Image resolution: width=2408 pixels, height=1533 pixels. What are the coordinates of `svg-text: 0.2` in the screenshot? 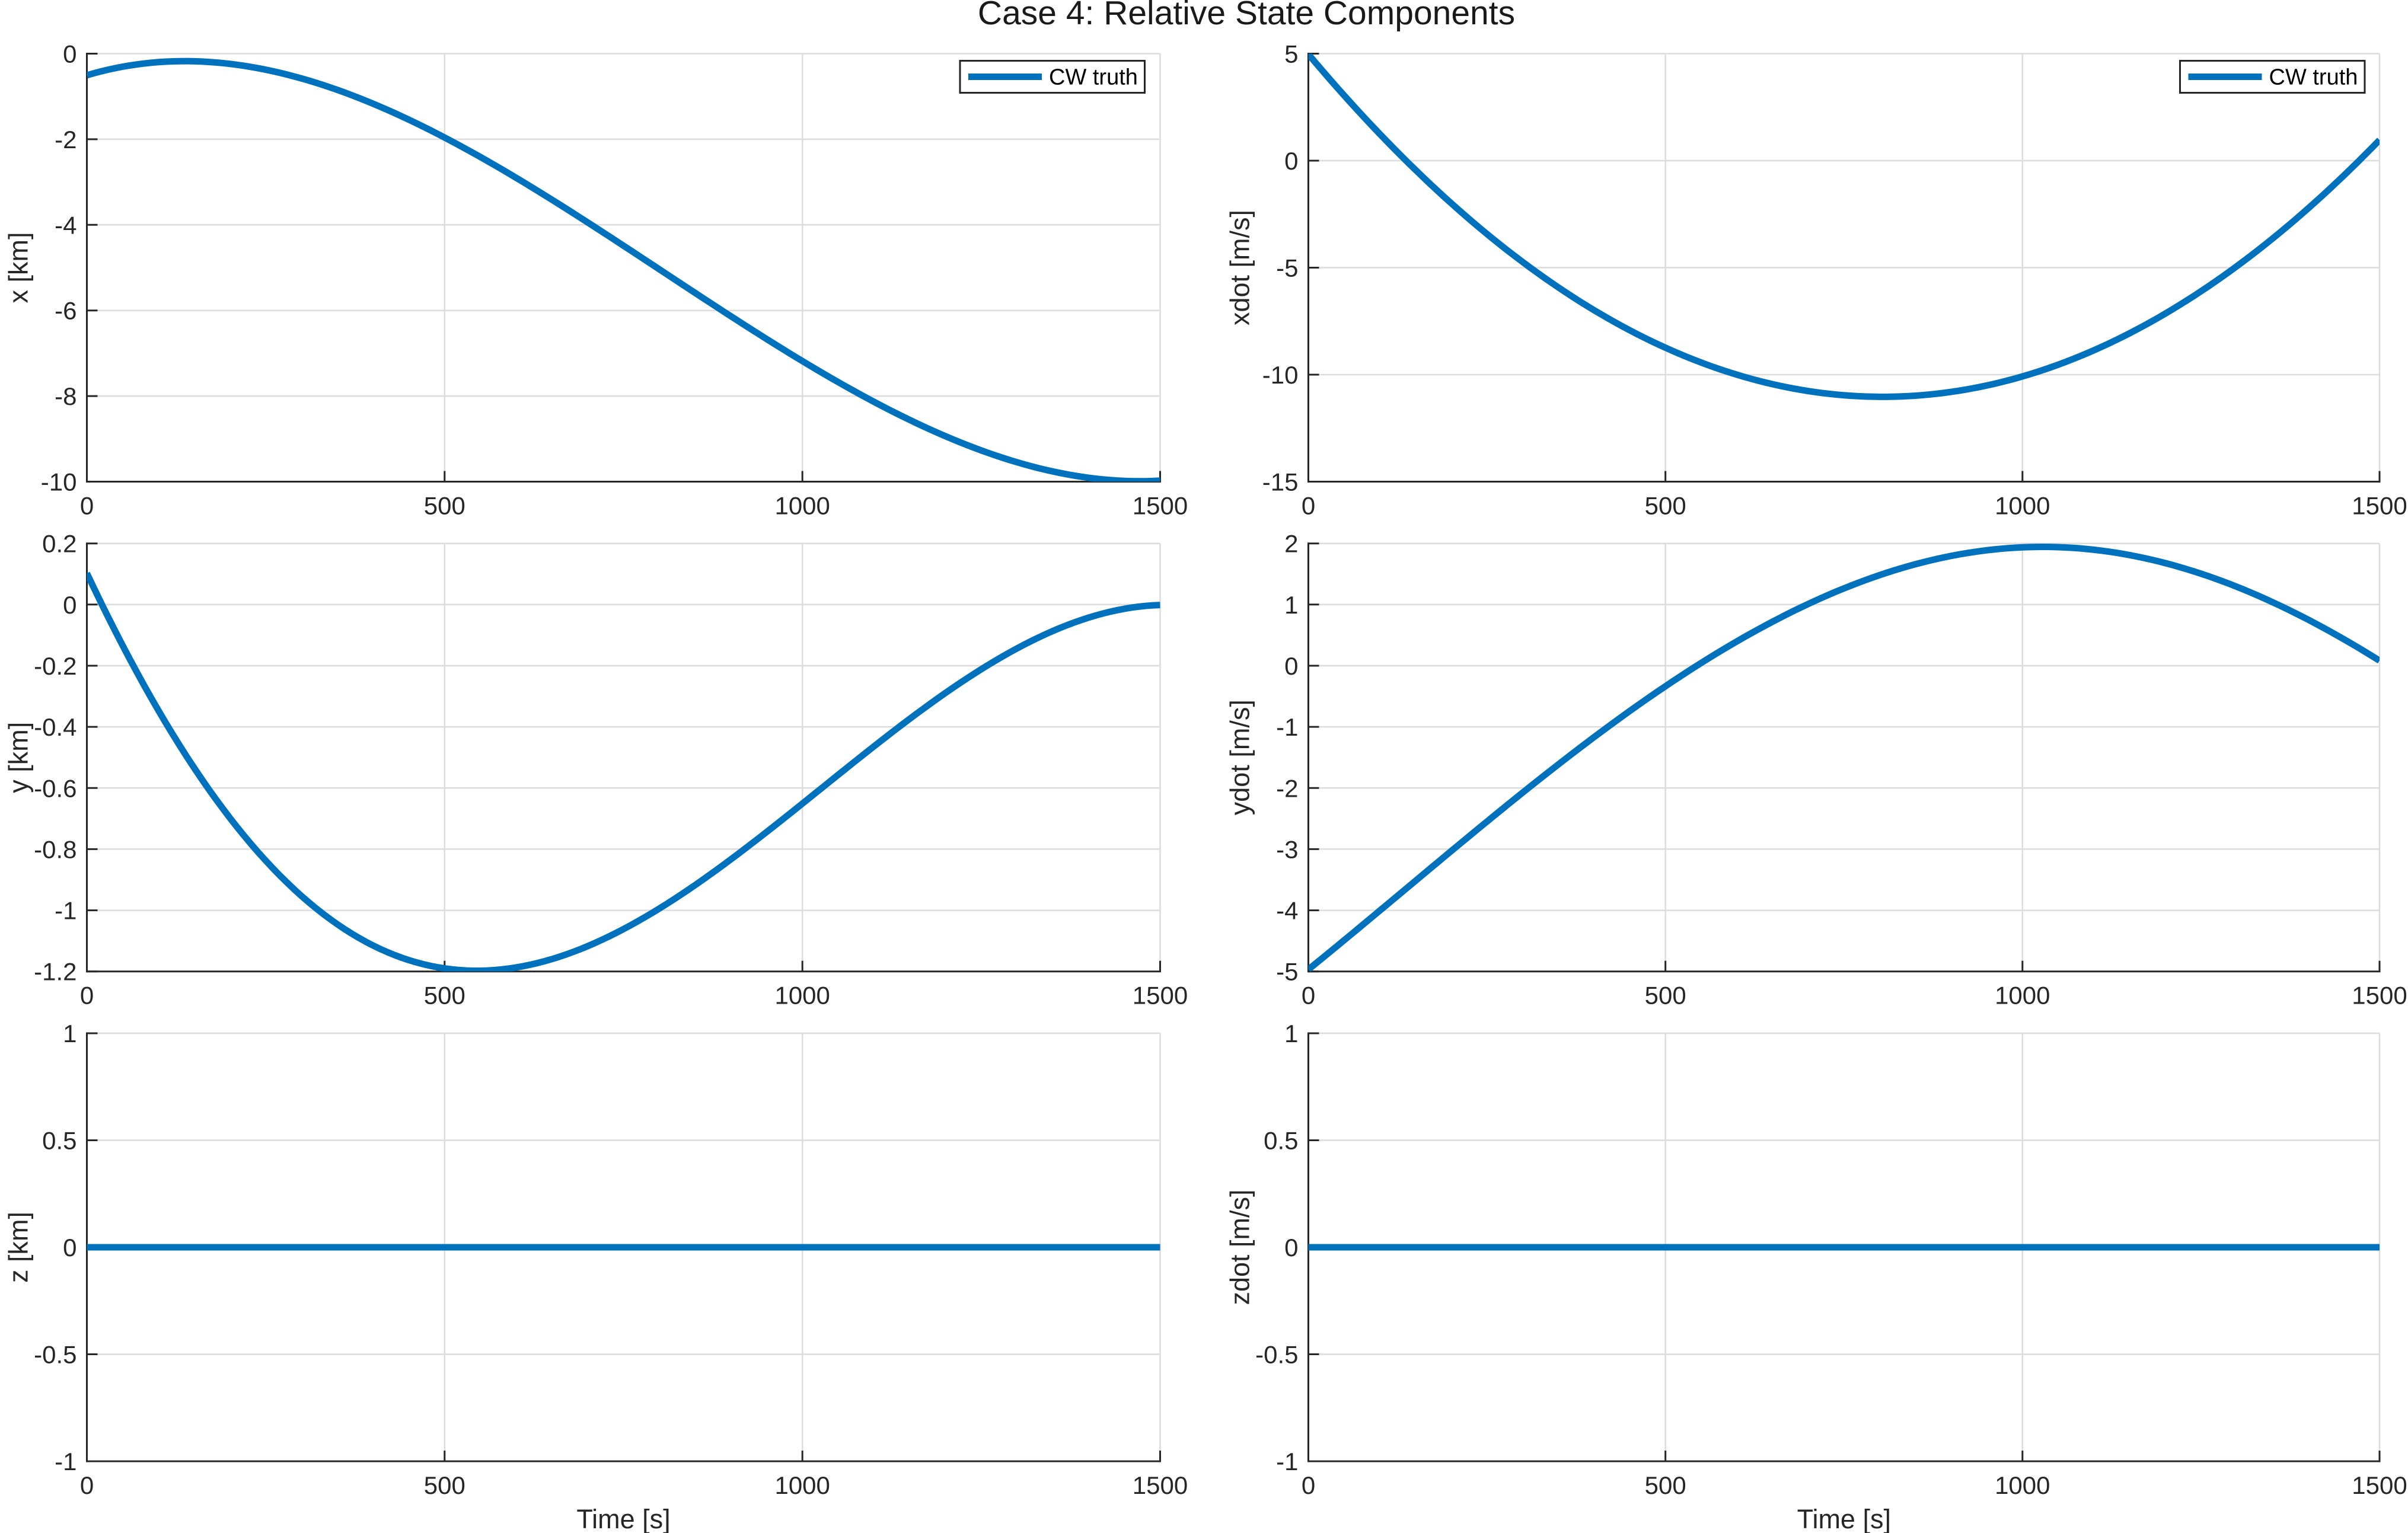 It's located at (59, 544).